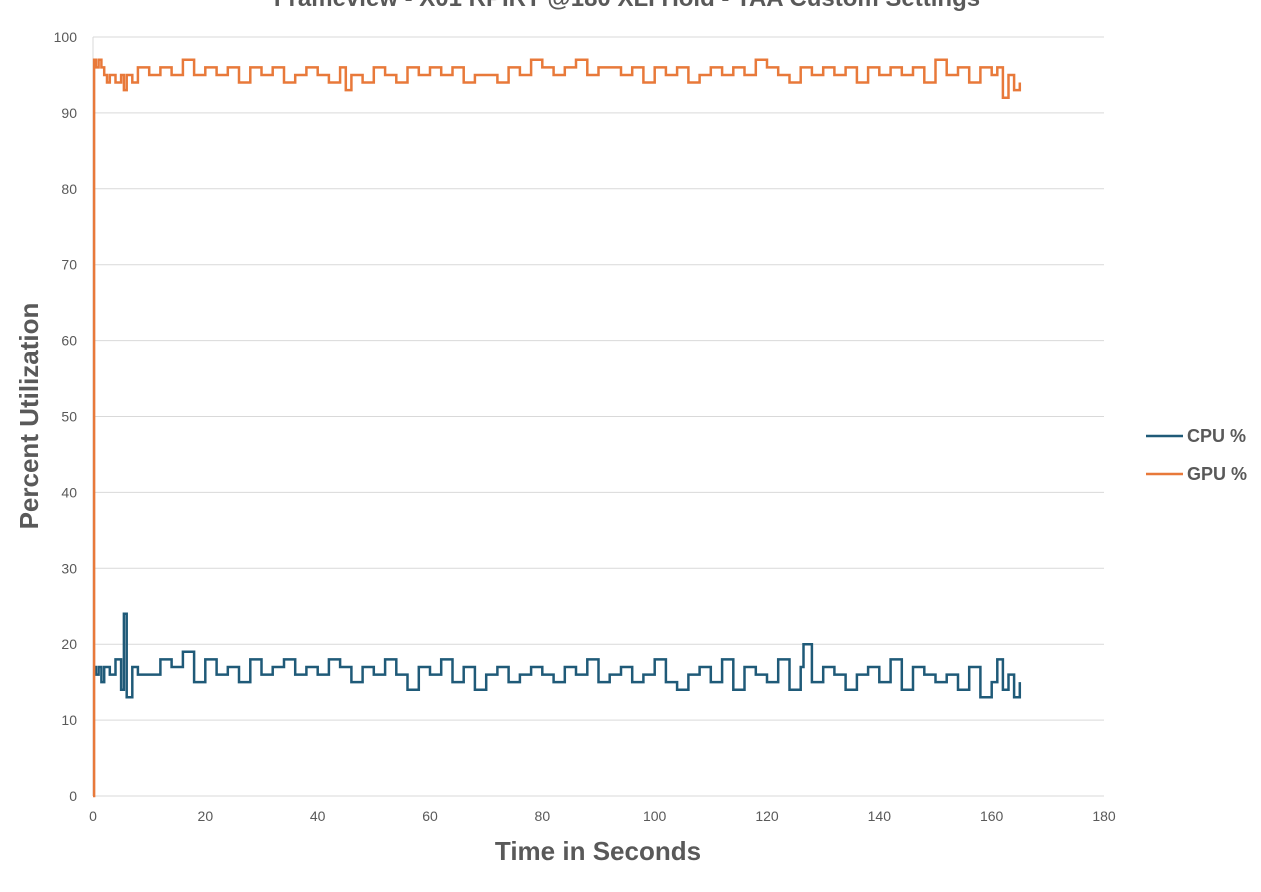 The image size is (1261, 892). What do you see at coordinates (69, 265) in the screenshot?
I see `y-tick-label: 70` at bounding box center [69, 265].